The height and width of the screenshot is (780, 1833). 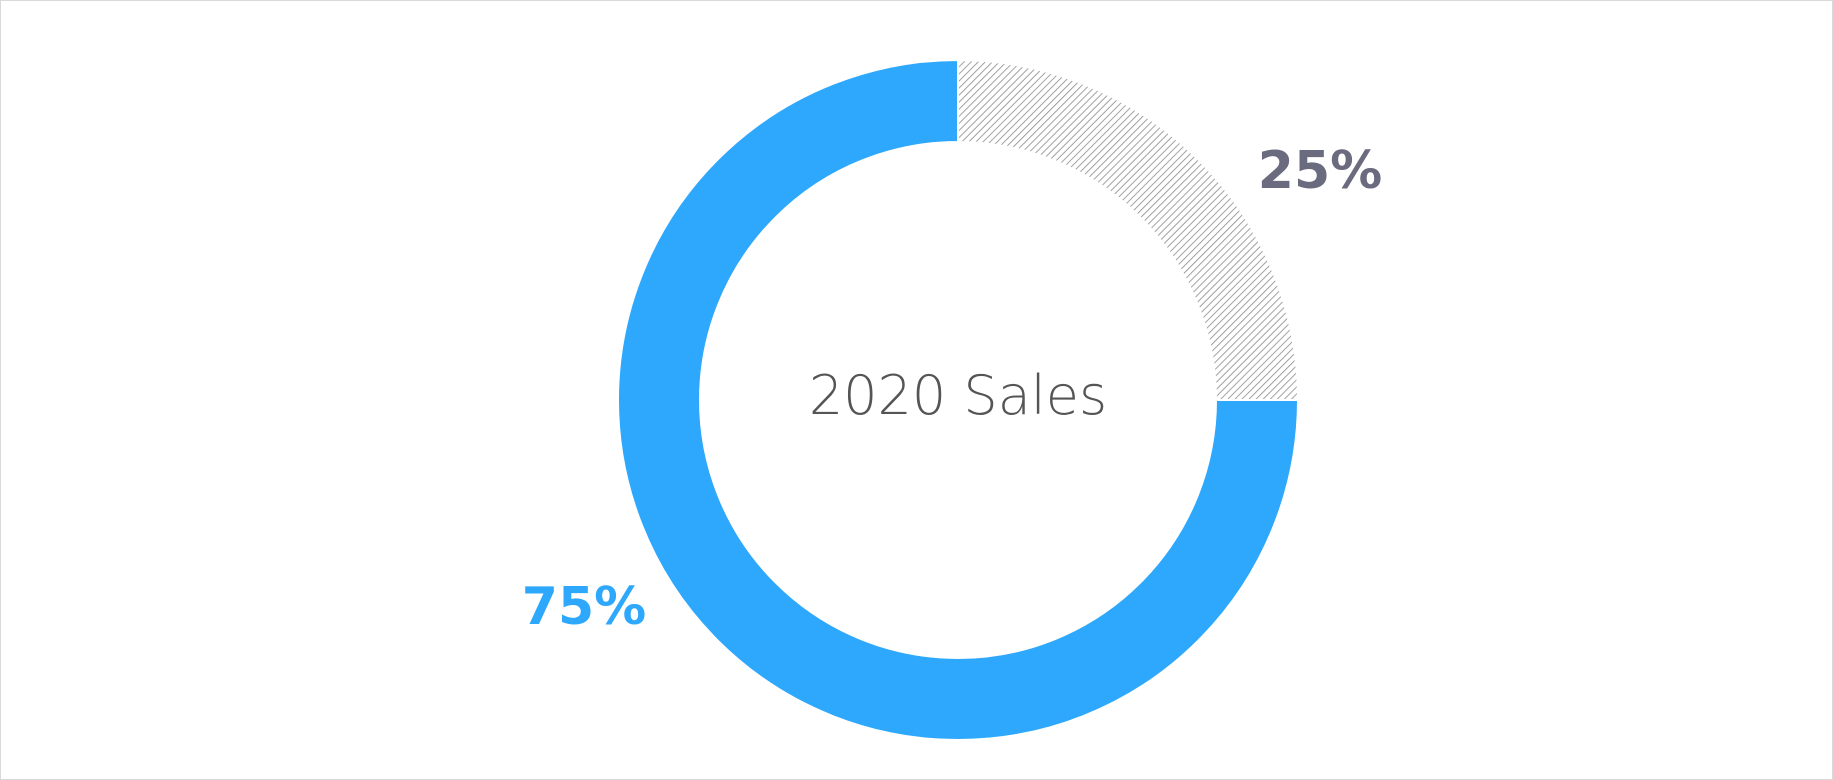 What do you see at coordinates (958, 395) in the screenshot?
I see `chart-title: 2020 Sales` at bounding box center [958, 395].